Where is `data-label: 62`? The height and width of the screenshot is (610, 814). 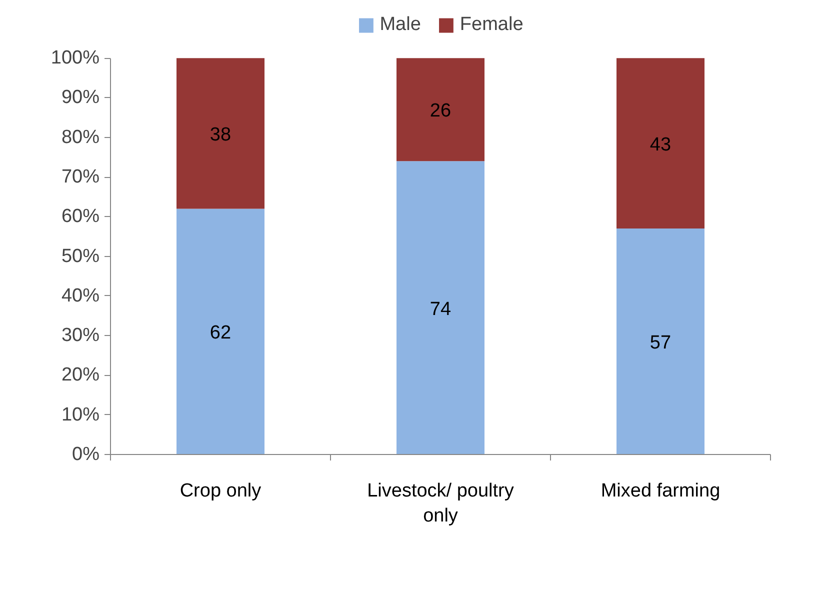
data-label: 62 is located at coordinates (221, 333).